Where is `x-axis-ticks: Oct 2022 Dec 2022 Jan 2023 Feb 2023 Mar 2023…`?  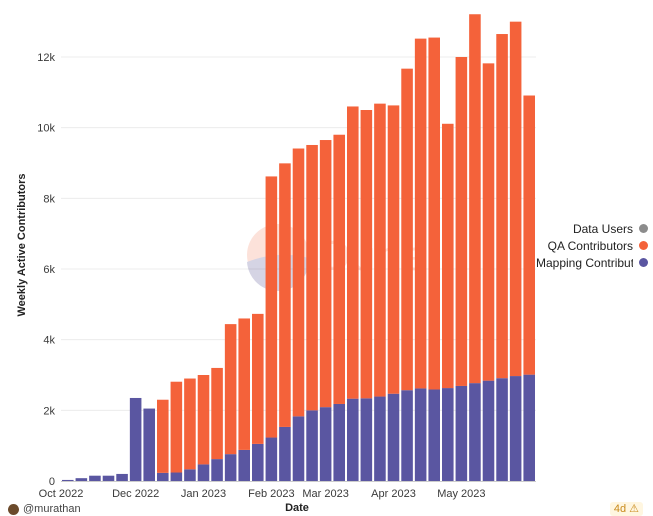
x-axis-ticks: Oct 2022 Dec 2022 Jan 2023 Feb 2023 Mar 2023… is located at coordinates (262, 494).